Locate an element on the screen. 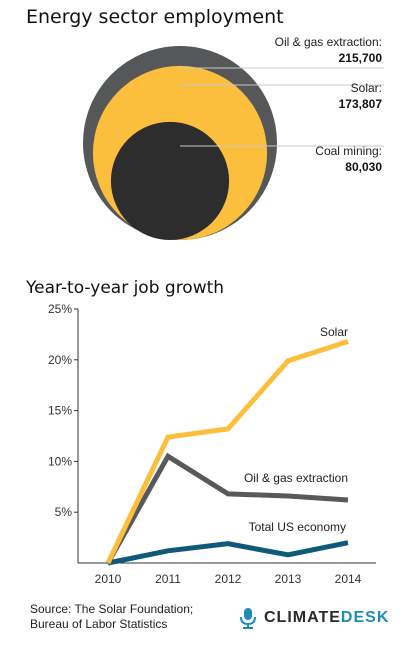 The height and width of the screenshot is (645, 415). logo-text-desk: DESK is located at coordinates (365, 617).